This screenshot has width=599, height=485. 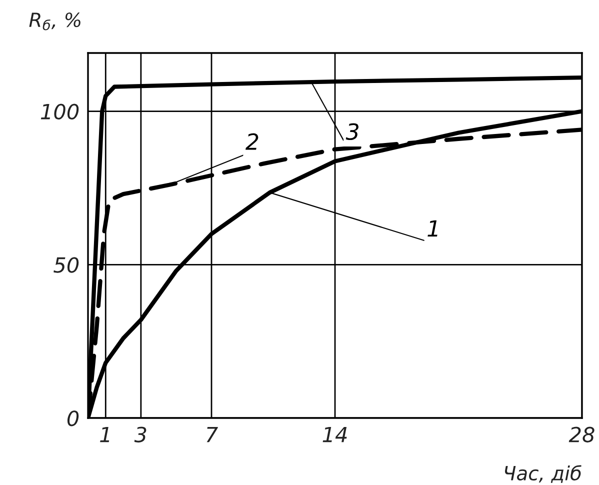 I want to click on x-tick-label: 7, so click(x=212, y=434).